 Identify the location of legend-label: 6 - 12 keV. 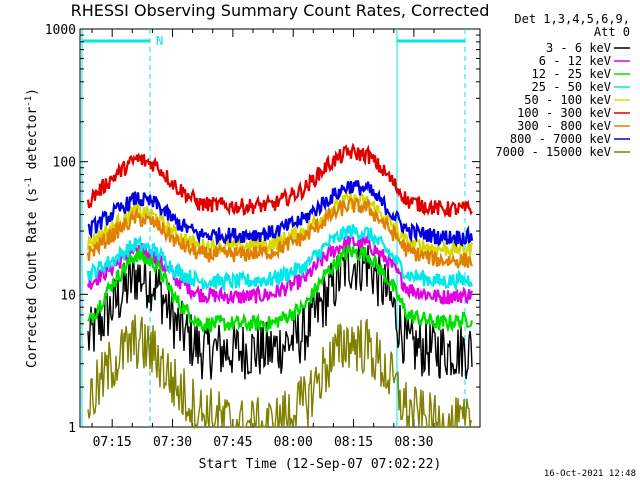
(575, 61).